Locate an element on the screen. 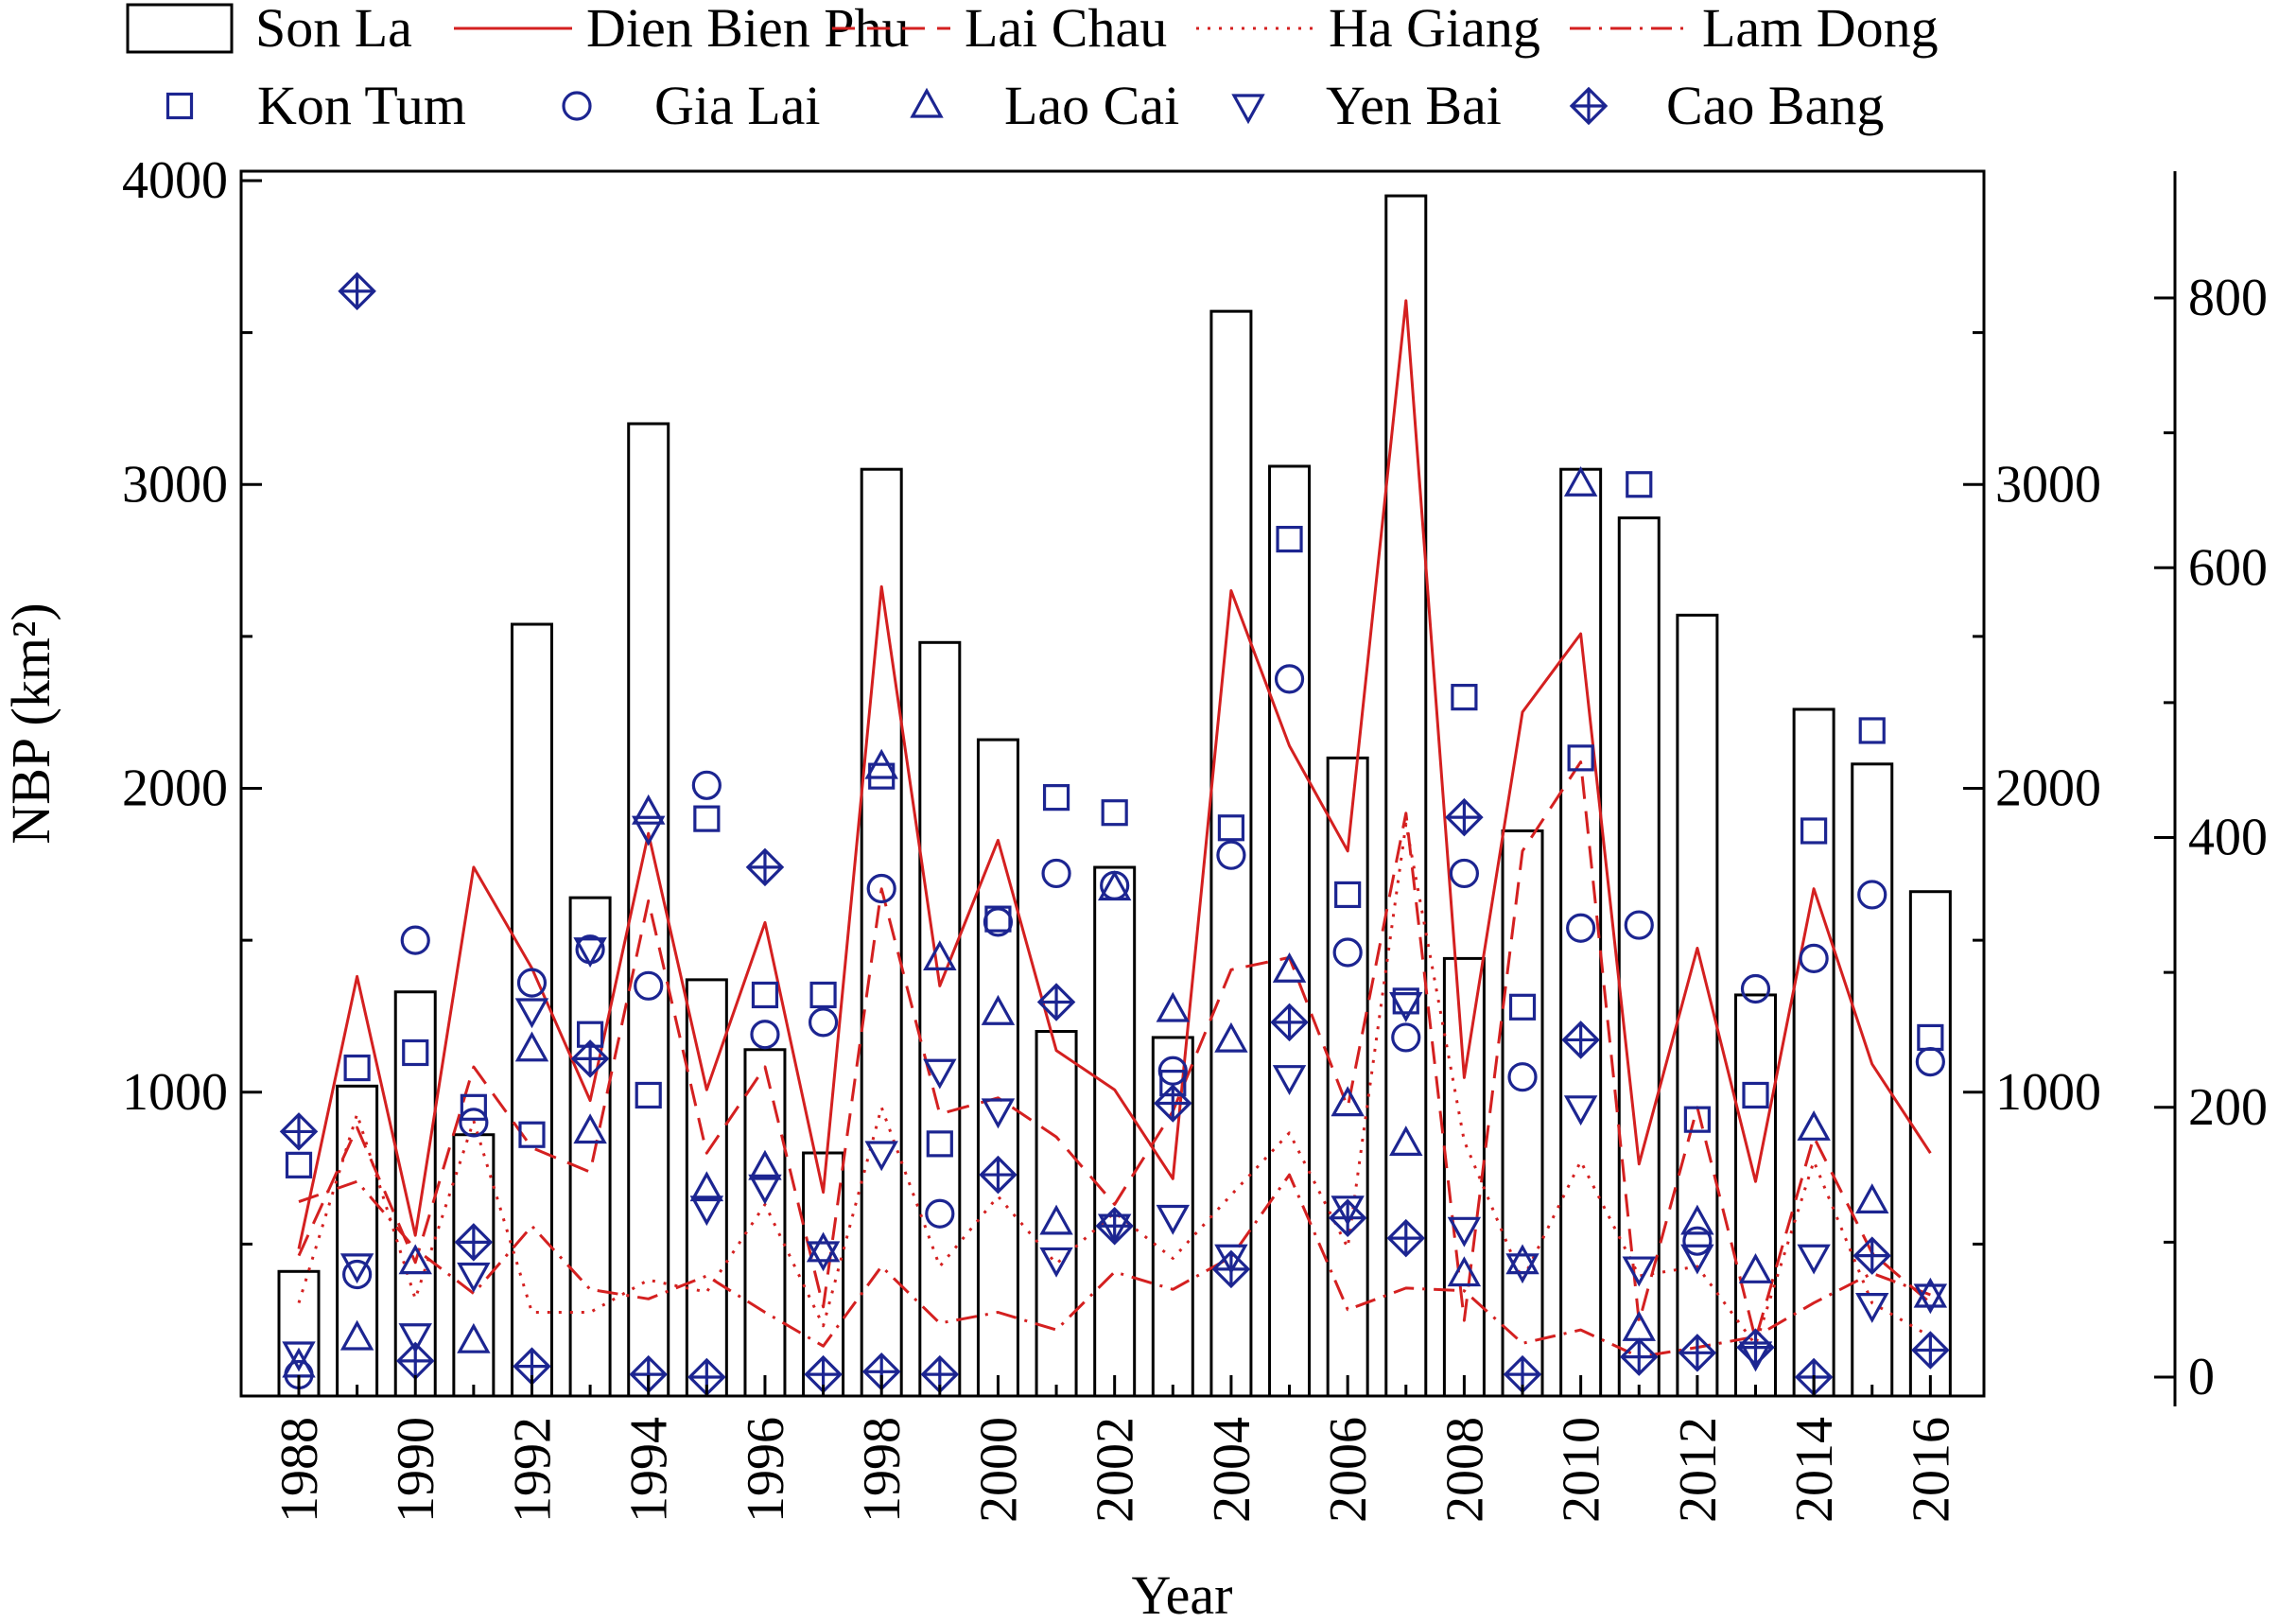  bar-son-la-2005 is located at coordinates (1290, 931).